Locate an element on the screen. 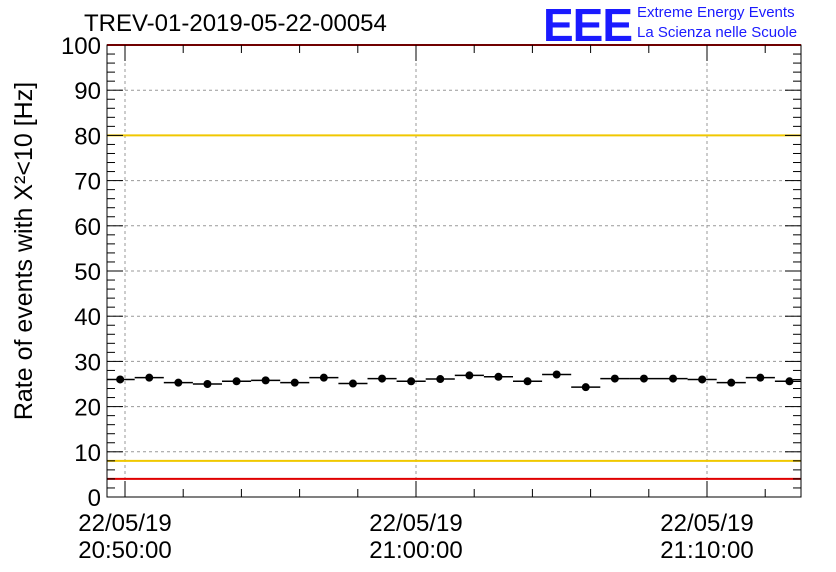 The image size is (836, 572). x-tick-time: 21:00:00 is located at coordinates (415, 550).